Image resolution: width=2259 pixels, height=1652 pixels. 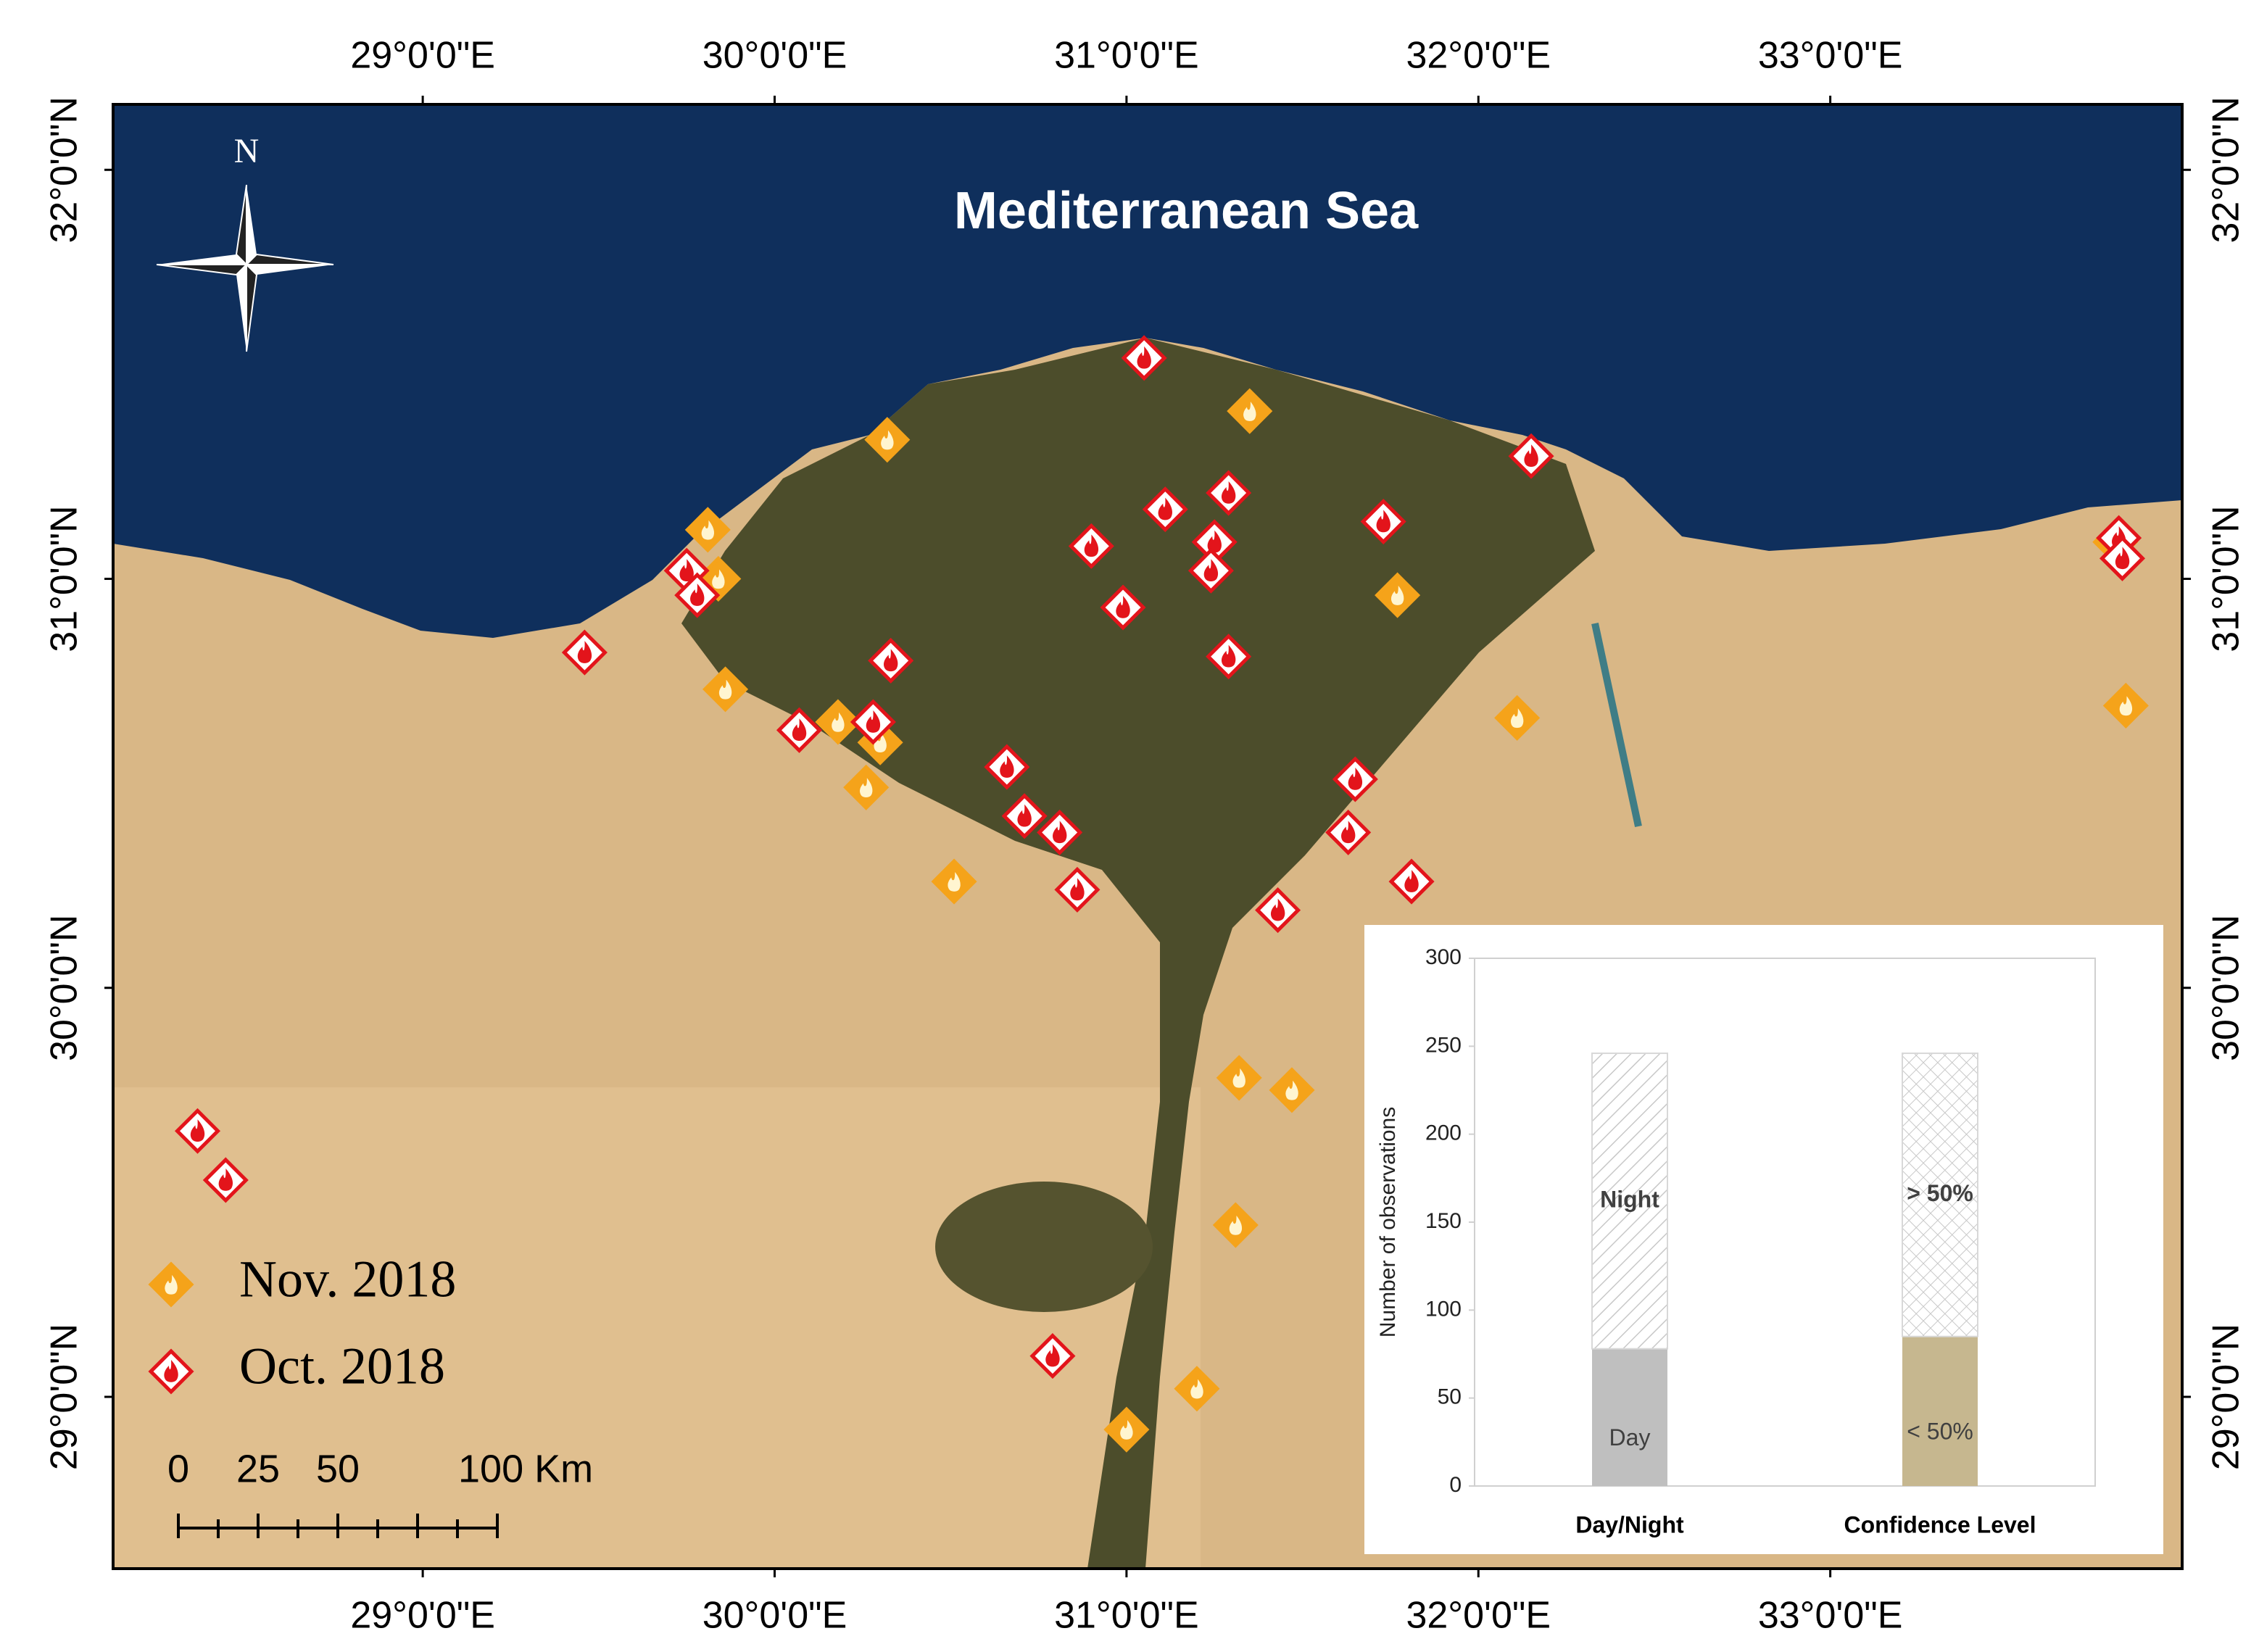 What do you see at coordinates (347, 1279) in the screenshot?
I see `legend-label: Nov. 2018` at bounding box center [347, 1279].